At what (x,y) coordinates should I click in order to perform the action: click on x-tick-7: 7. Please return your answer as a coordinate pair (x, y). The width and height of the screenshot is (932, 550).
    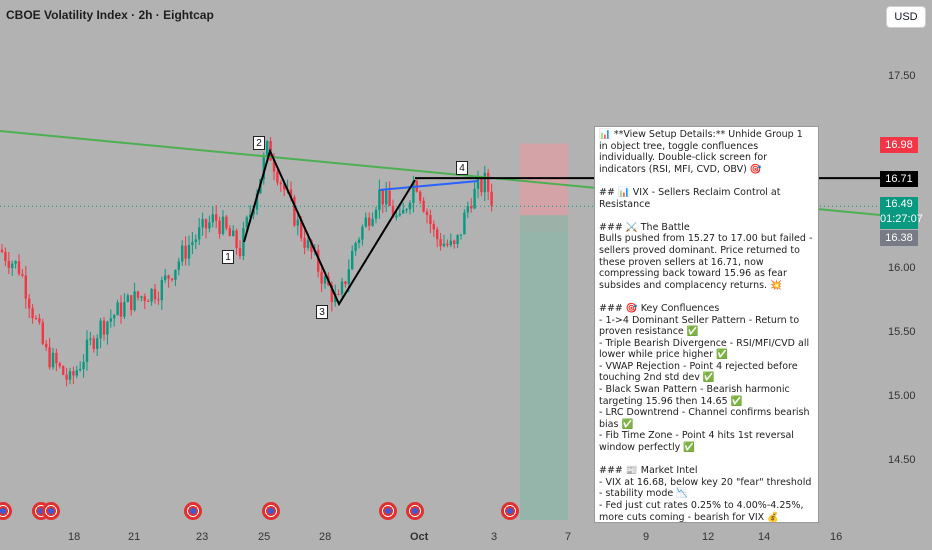
    Looking at the image, I should click on (568, 537).